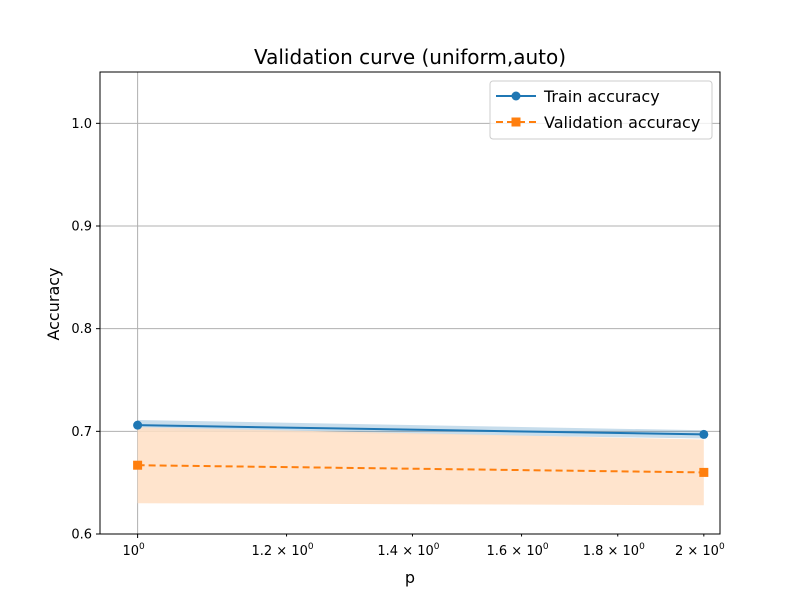 The image size is (800, 600). Describe the element at coordinates (410, 577) in the screenshot. I see `x-axis-label: p` at that location.